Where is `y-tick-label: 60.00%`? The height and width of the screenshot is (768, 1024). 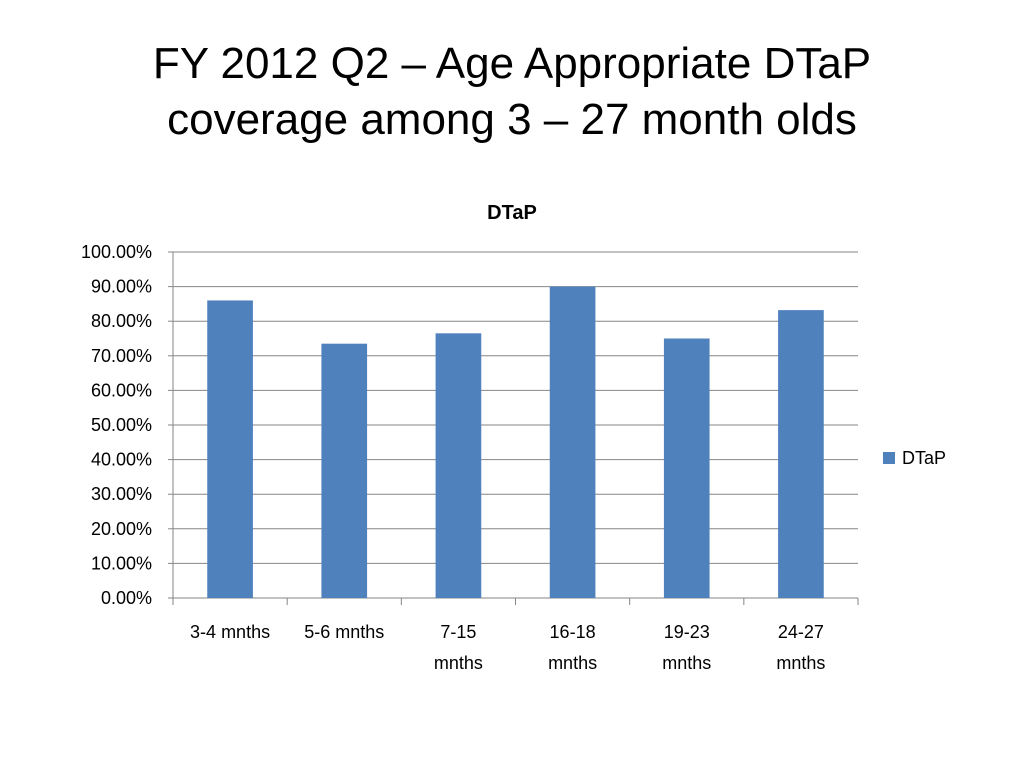 y-tick-label: 60.00% is located at coordinates (121, 390).